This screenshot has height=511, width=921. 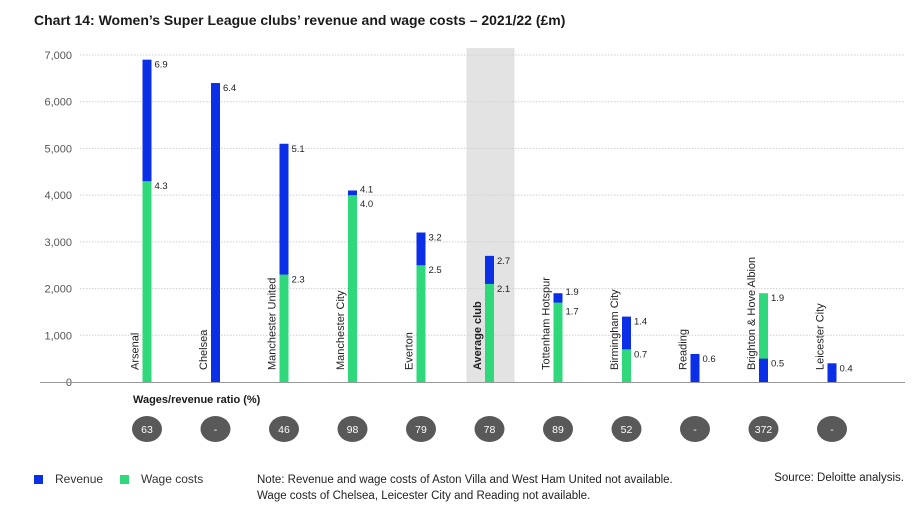 I want to click on y-tick-label: 1,000, so click(x=58, y=336).